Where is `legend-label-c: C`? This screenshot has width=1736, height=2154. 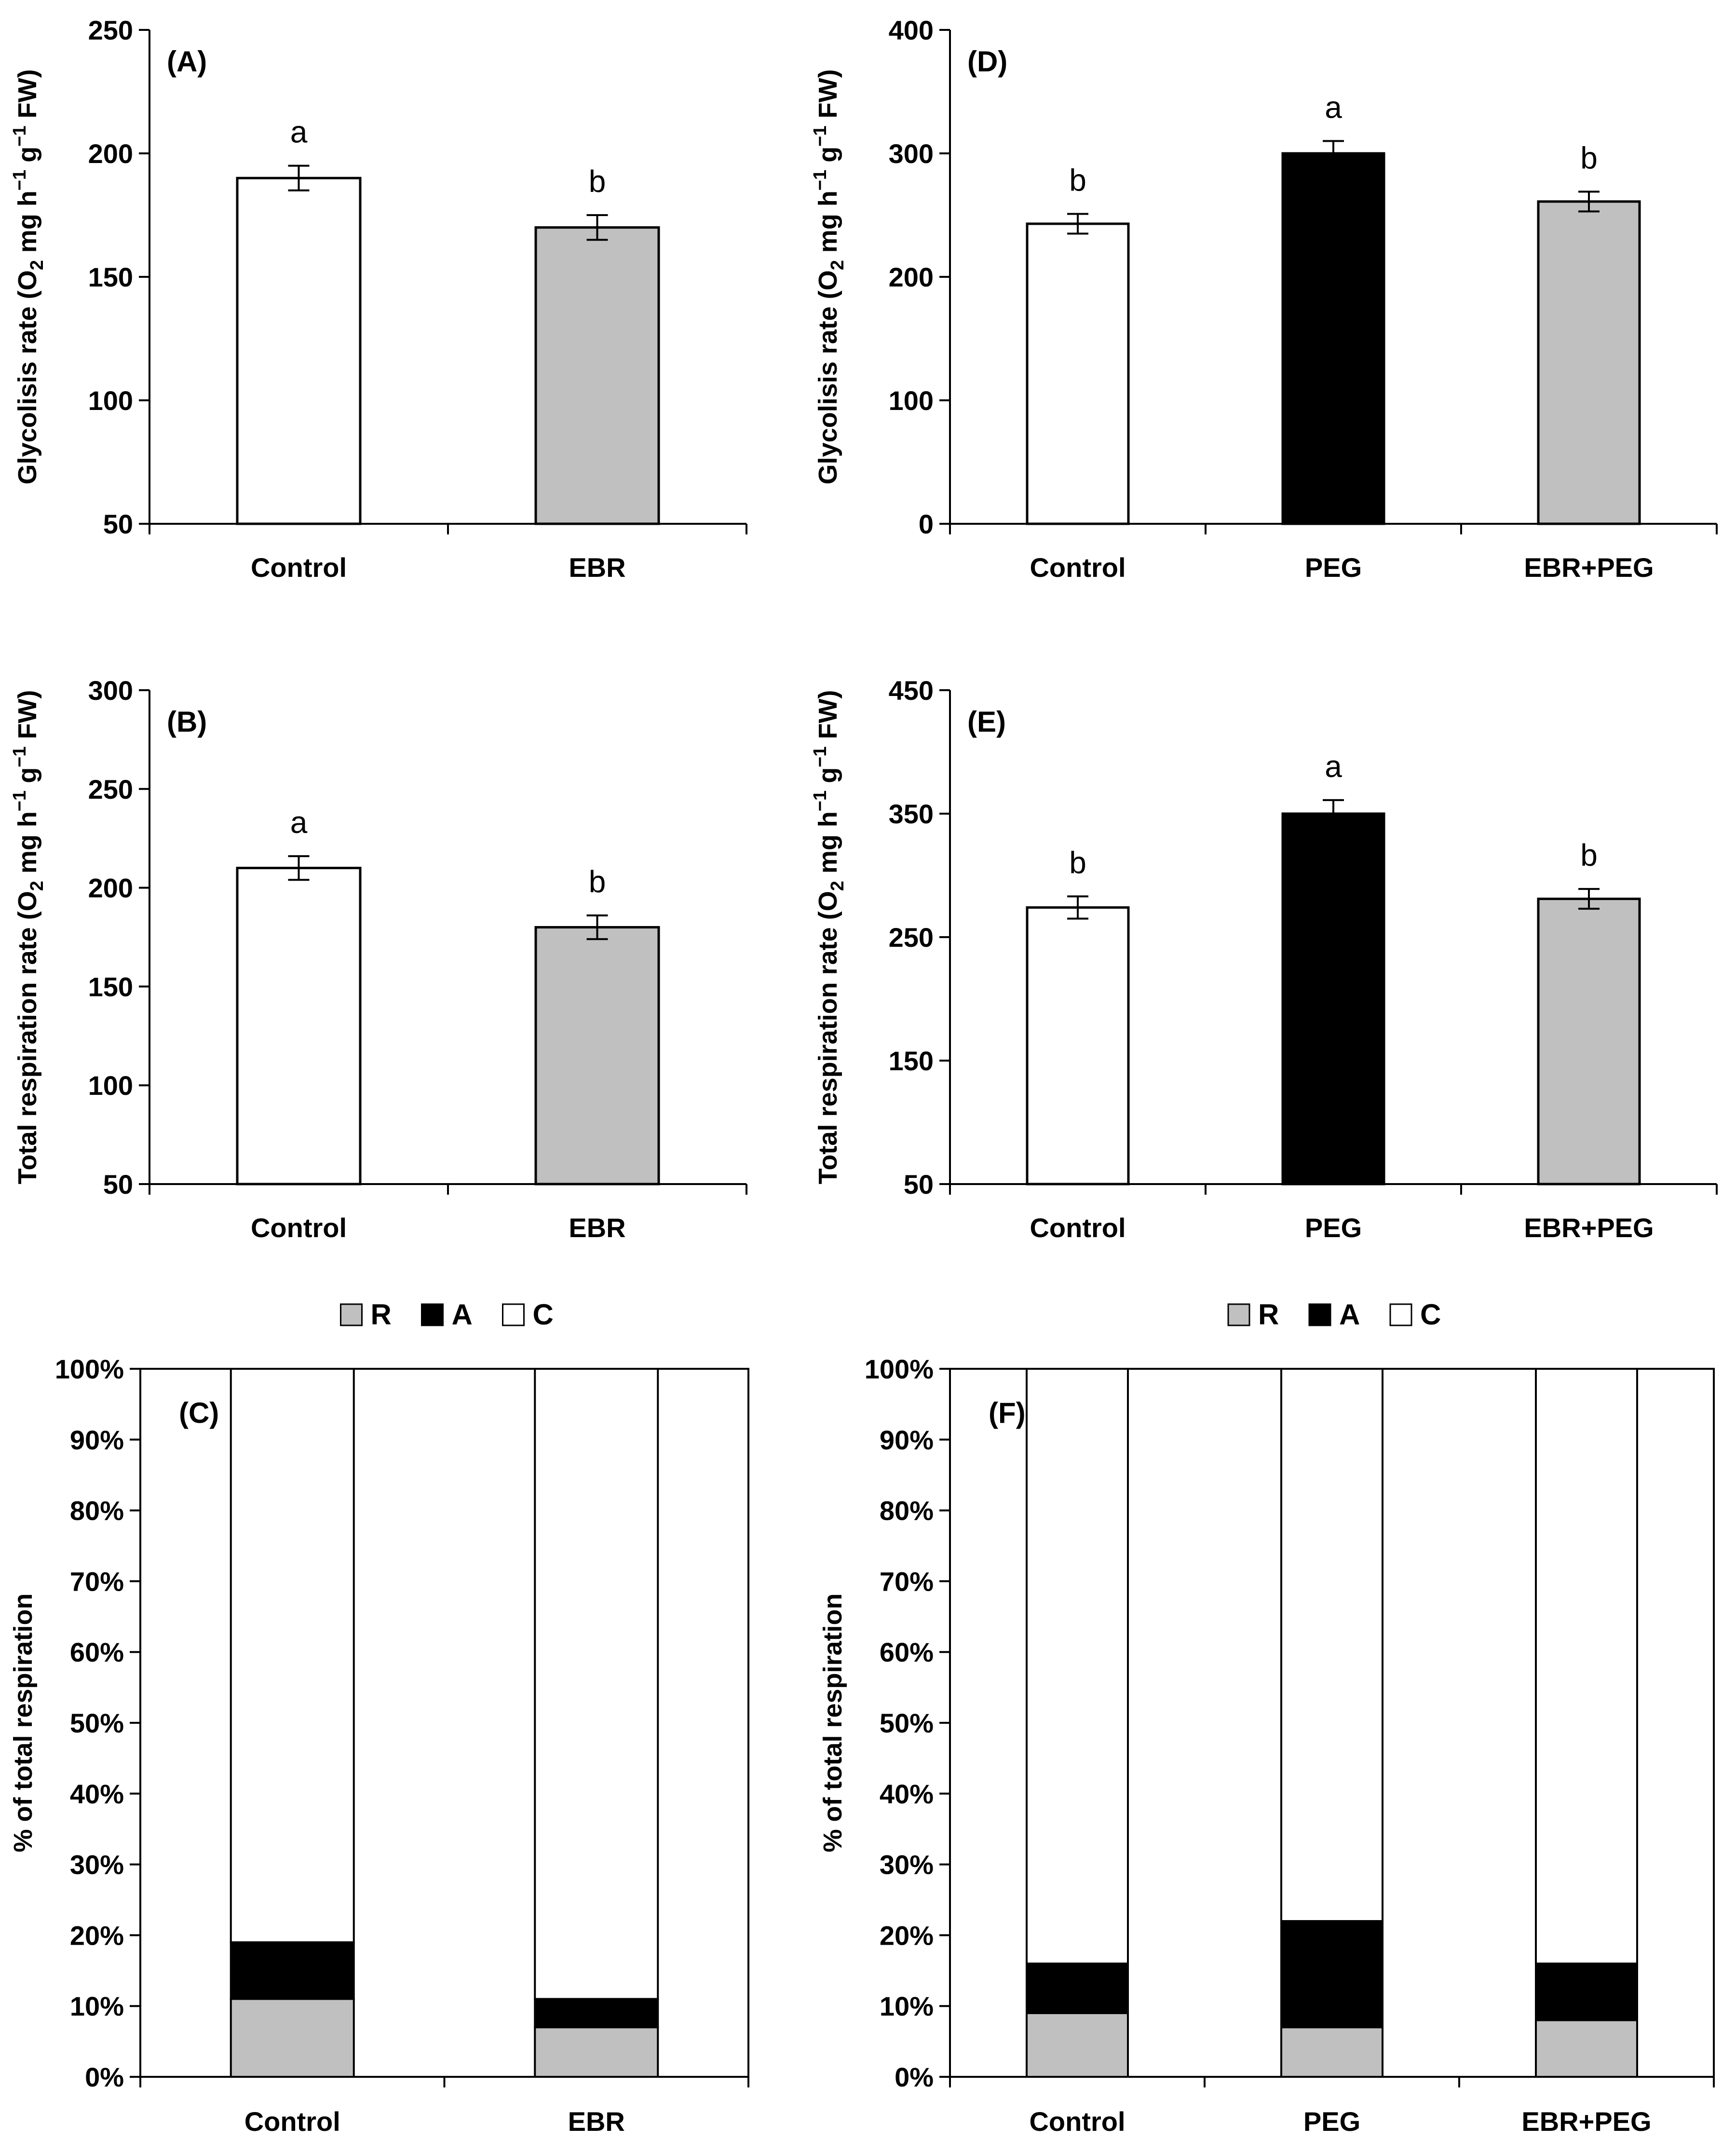
legend-label-c: C is located at coordinates (543, 1314).